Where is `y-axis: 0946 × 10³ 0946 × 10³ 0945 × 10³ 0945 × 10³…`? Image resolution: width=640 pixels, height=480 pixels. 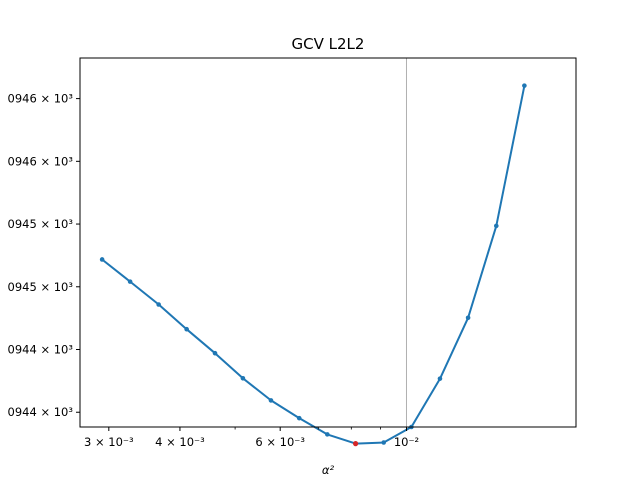
y-axis: 0946 × 10³ 0946 × 10³ 0945 × 10³ 0945 × 10³… is located at coordinates (44, 255).